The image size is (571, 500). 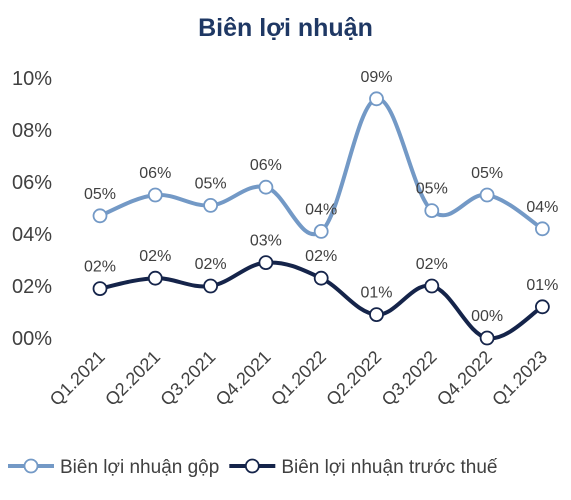 I want to click on data-label: 03%, so click(x=266, y=241).